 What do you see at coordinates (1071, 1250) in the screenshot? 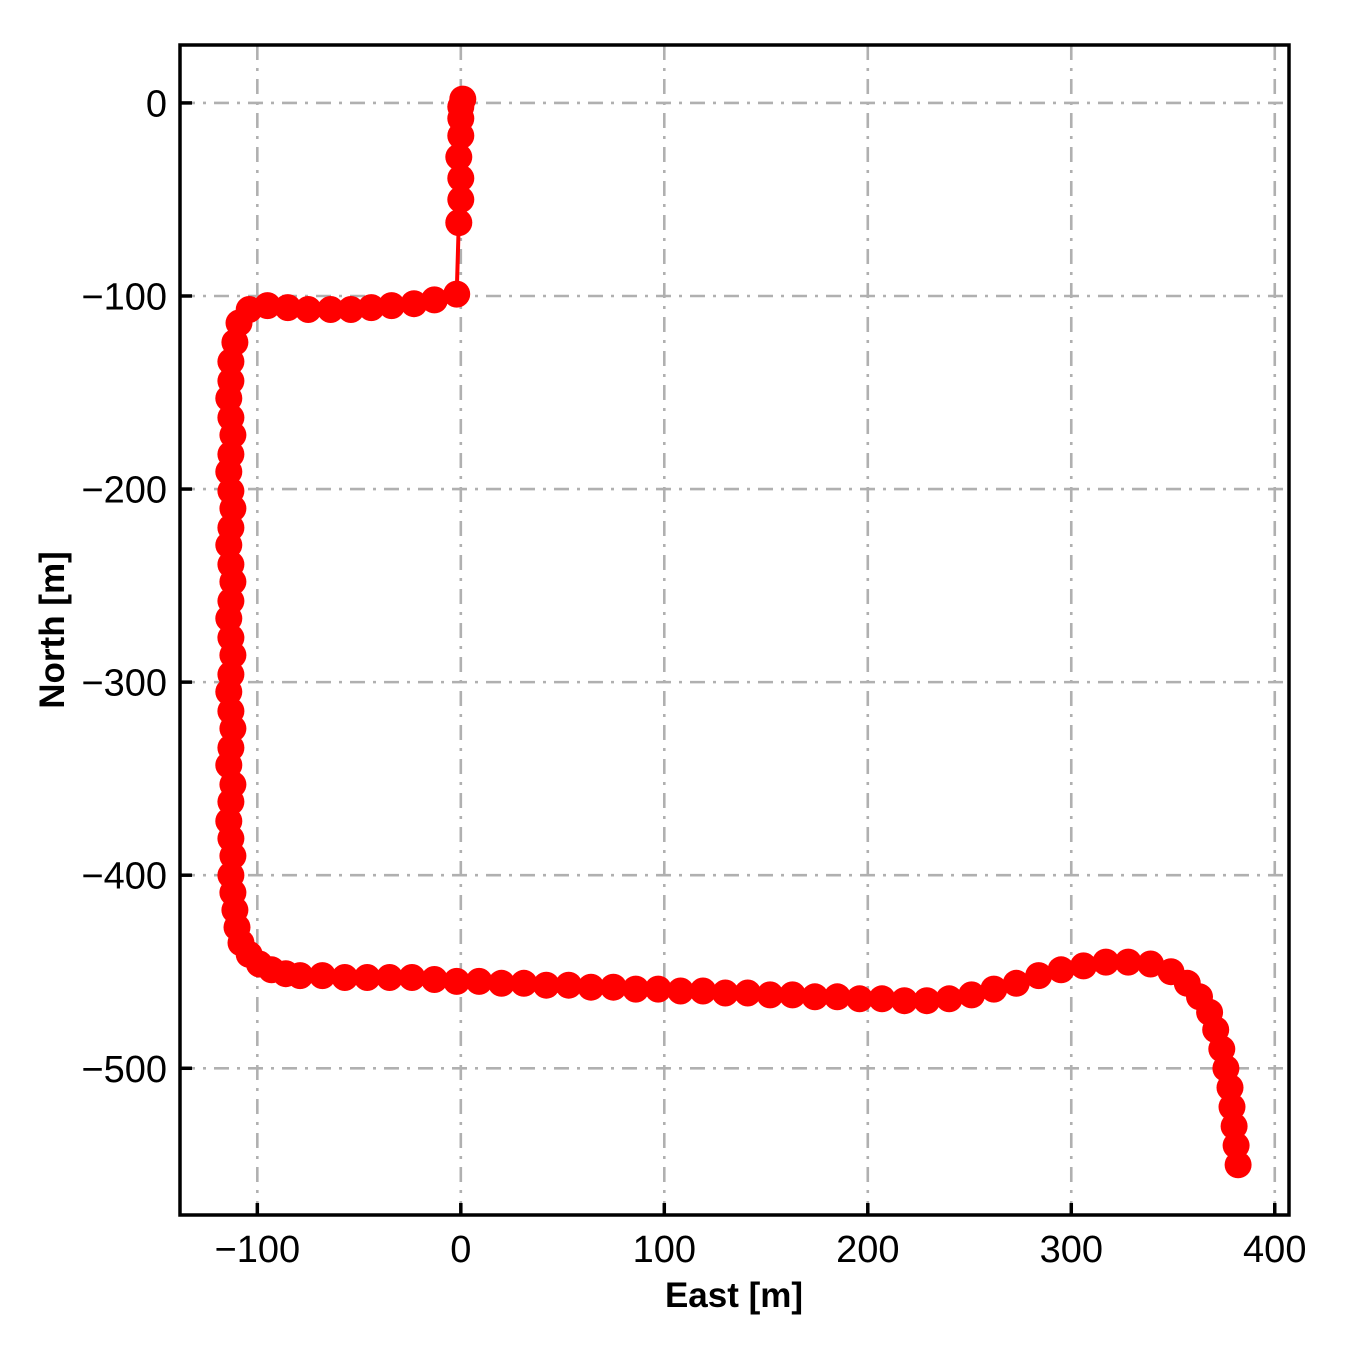
I see `x-tick-label: 300` at bounding box center [1071, 1250].